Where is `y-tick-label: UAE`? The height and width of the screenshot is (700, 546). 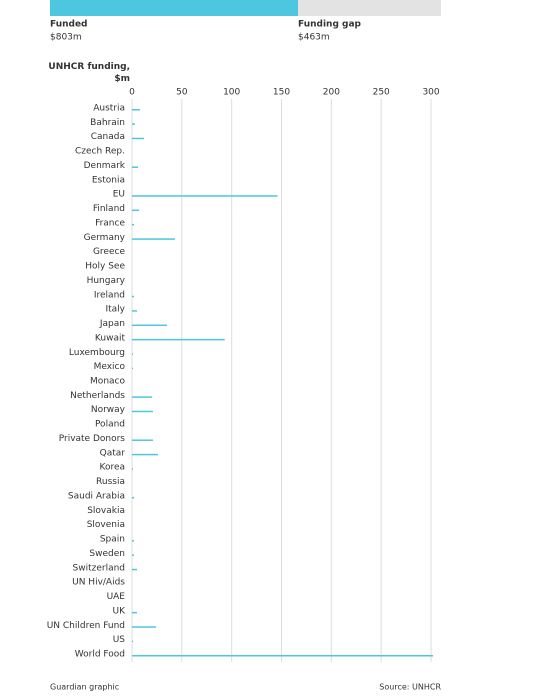 y-tick-label: UAE is located at coordinates (116, 597).